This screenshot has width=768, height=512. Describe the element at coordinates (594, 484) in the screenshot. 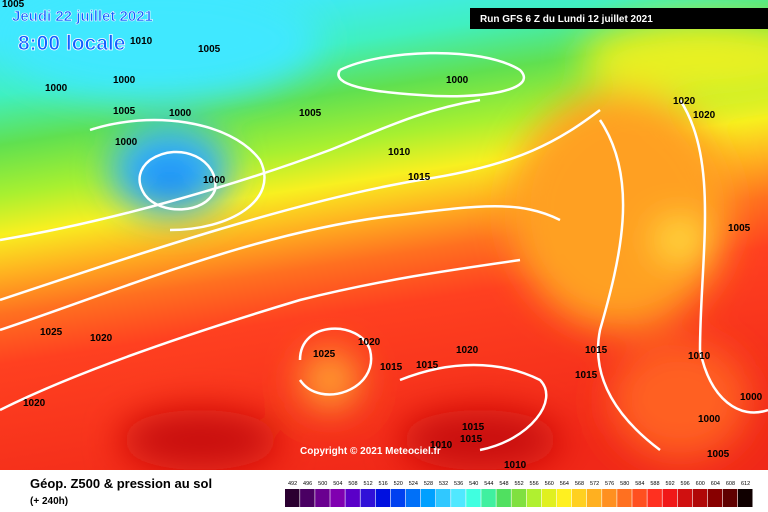

I see `scale-label: 572` at that location.